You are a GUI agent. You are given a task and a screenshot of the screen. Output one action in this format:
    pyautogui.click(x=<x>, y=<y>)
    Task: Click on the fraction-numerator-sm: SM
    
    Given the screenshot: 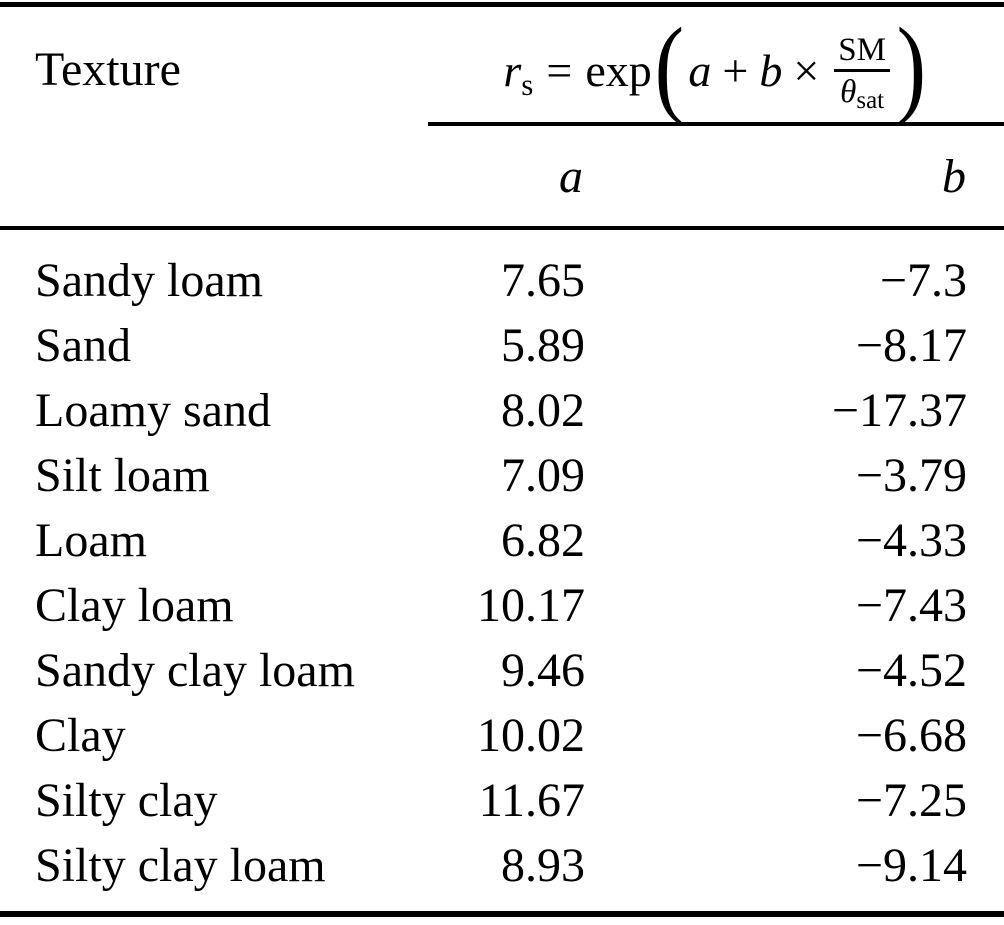 What is the action you would take?
    pyautogui.click(x=862, y=49)
    